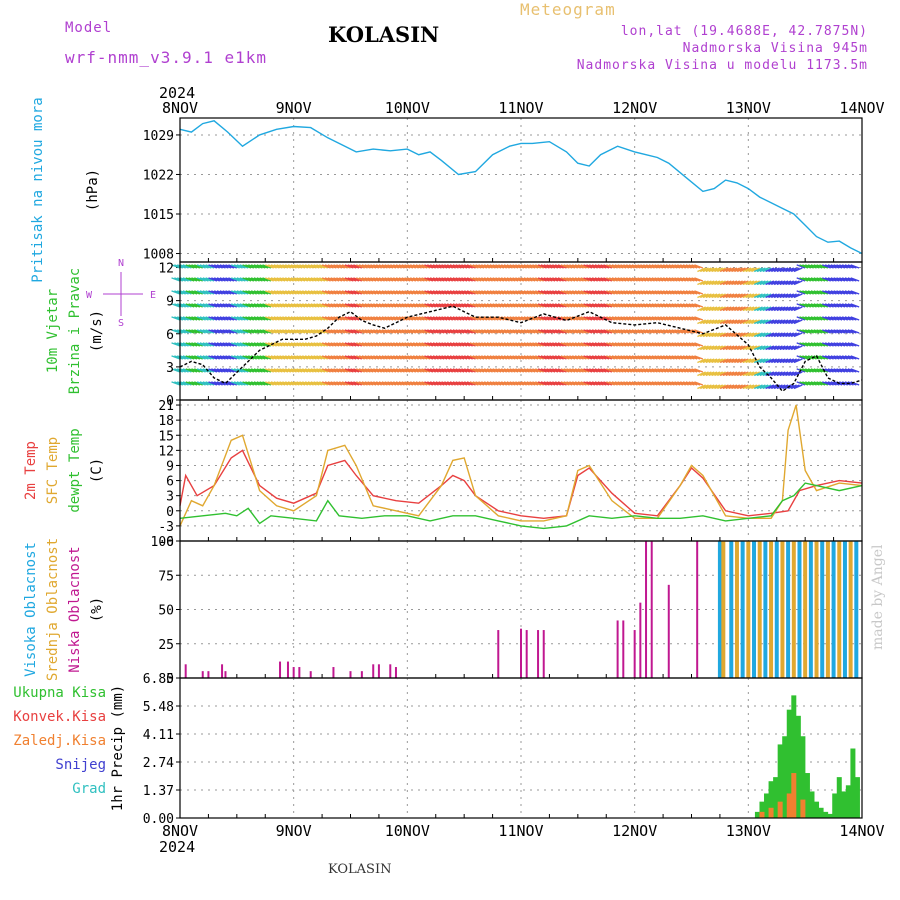 The width and height of the screenshot is (900, 900). Describe the element at coordinates (521, 748) in the screenshot. I see `precipitation-frame` at that location.